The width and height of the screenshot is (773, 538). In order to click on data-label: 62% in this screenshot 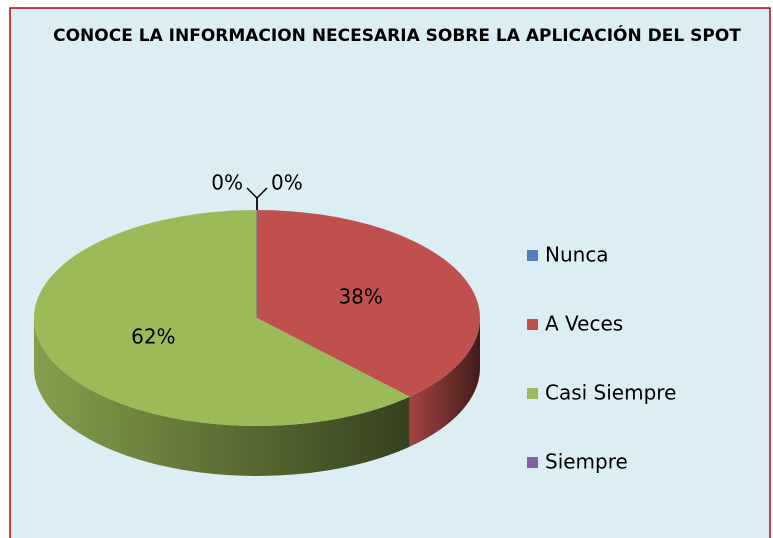, I will do `click(153, 336)`.